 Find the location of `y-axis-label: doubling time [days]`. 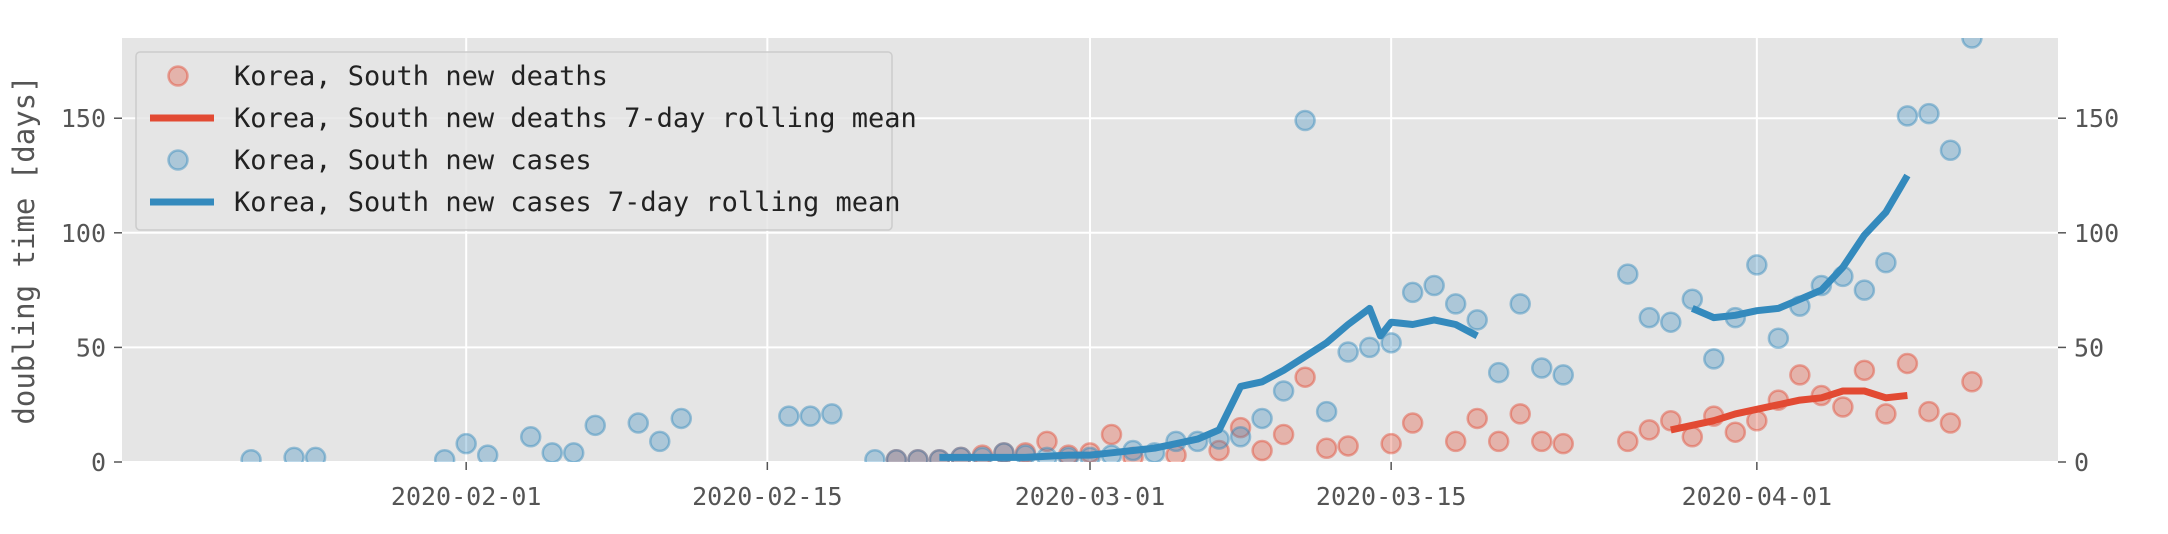

y-axis-label: doubling time [days] is located at coordinates (24, 249).